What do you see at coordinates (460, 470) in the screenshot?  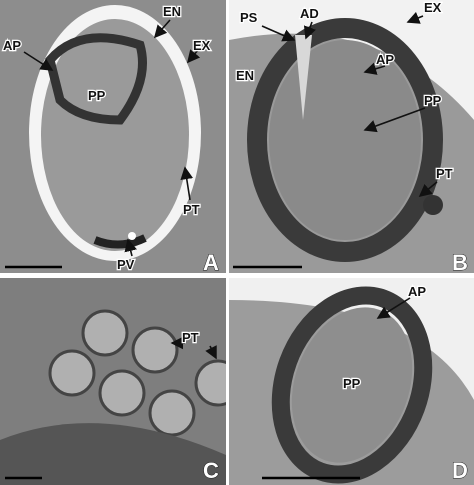 I see `panel-letter: D` at bounding box center [460, 470].